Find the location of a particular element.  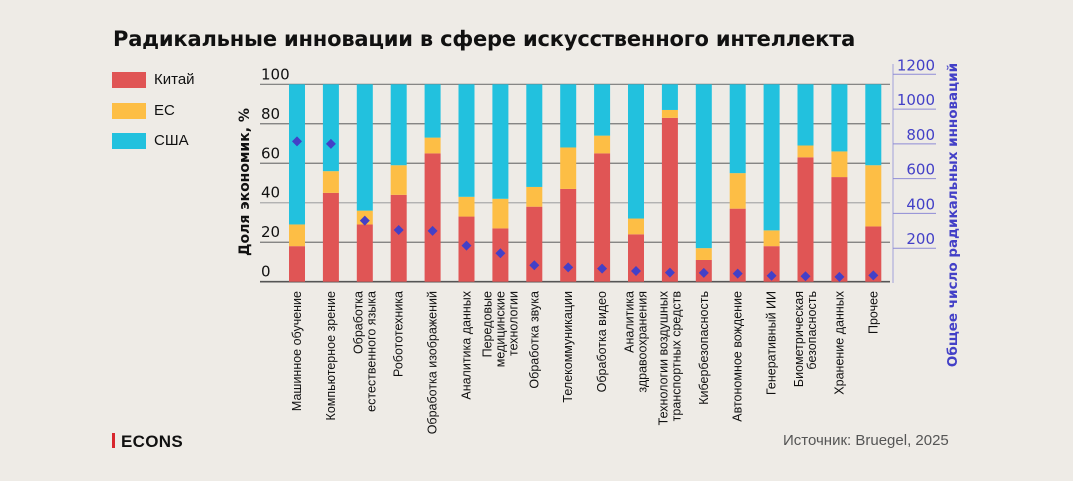

x-tick-label: Передовые медицинские технологии is located at coordinates (500, 329).